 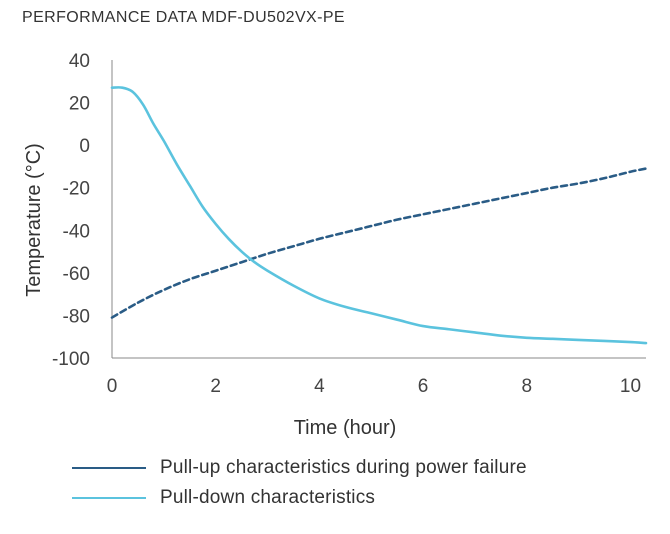 What do you see at coordinates (630, 386) in the screenshot?
I see `x-tick-label: 10` at bounding box center [630, 386].